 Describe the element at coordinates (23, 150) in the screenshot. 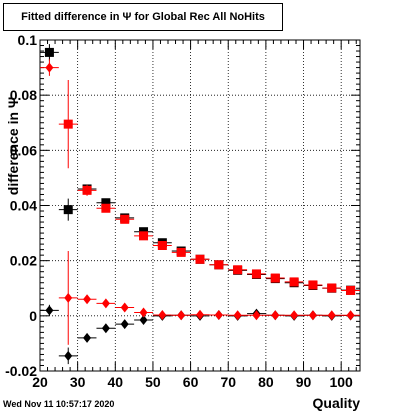

I see `y-tick-label-4: 0.06` at that location.